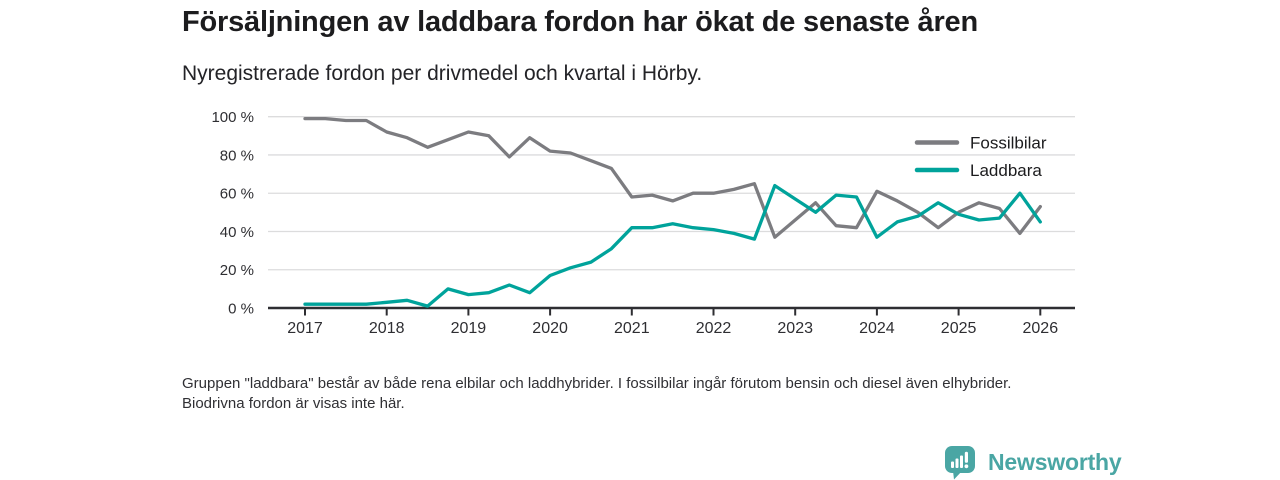  What do you see at coordinates (1006, 170) in the screenshot?
I see `legend-label-laddbara: Laddbara` at bounding box center [1006, 170].